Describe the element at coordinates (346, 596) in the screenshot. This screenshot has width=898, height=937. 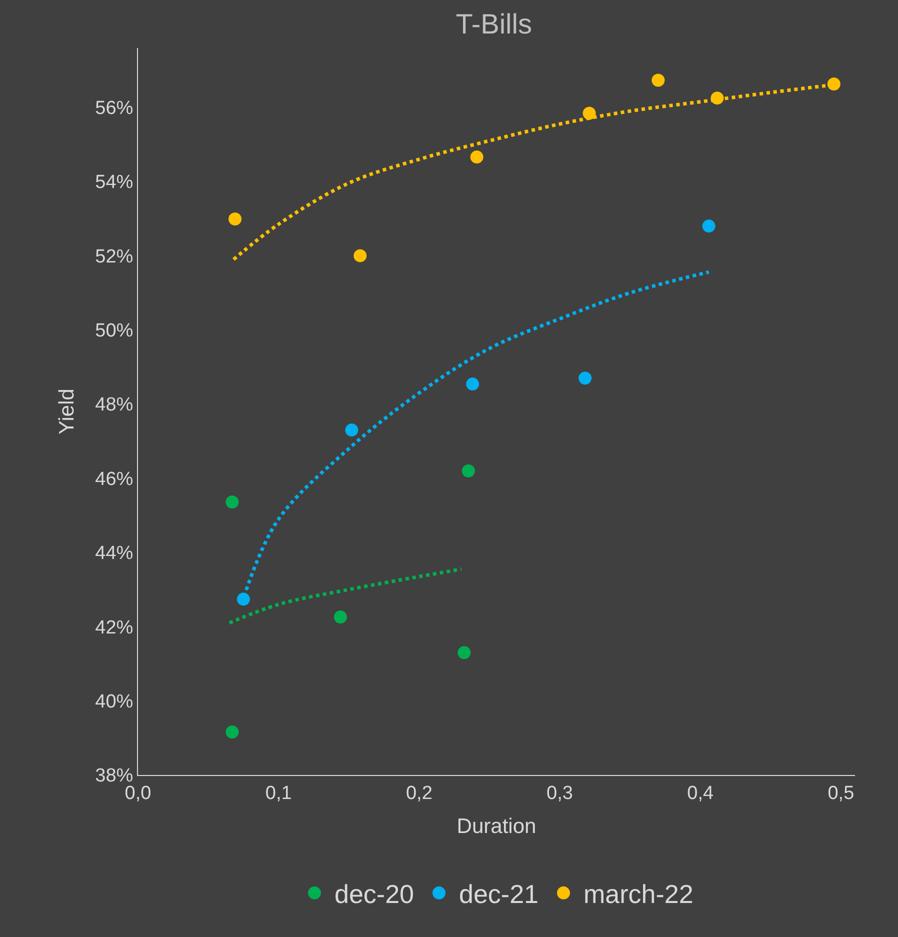
I see `line-series` at that location.